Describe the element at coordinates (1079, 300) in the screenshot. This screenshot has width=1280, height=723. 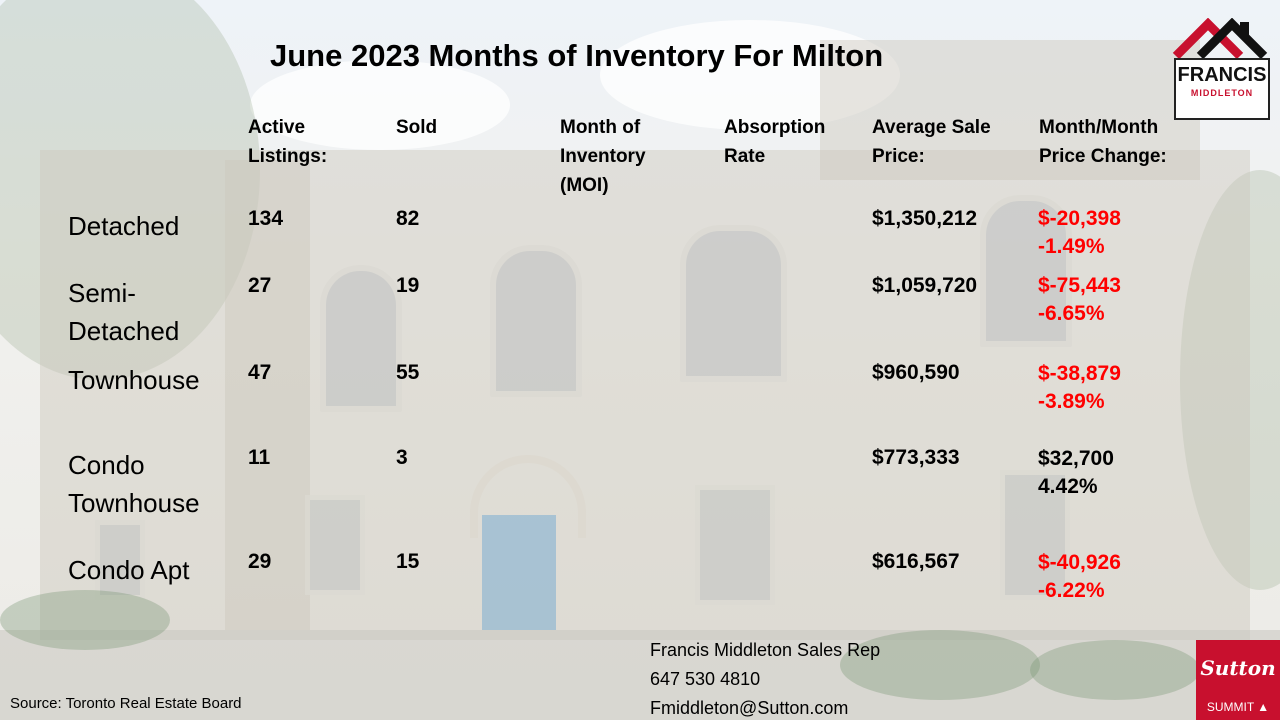
I see `price-change-cell: $-75,443 -6.65%` at that location.